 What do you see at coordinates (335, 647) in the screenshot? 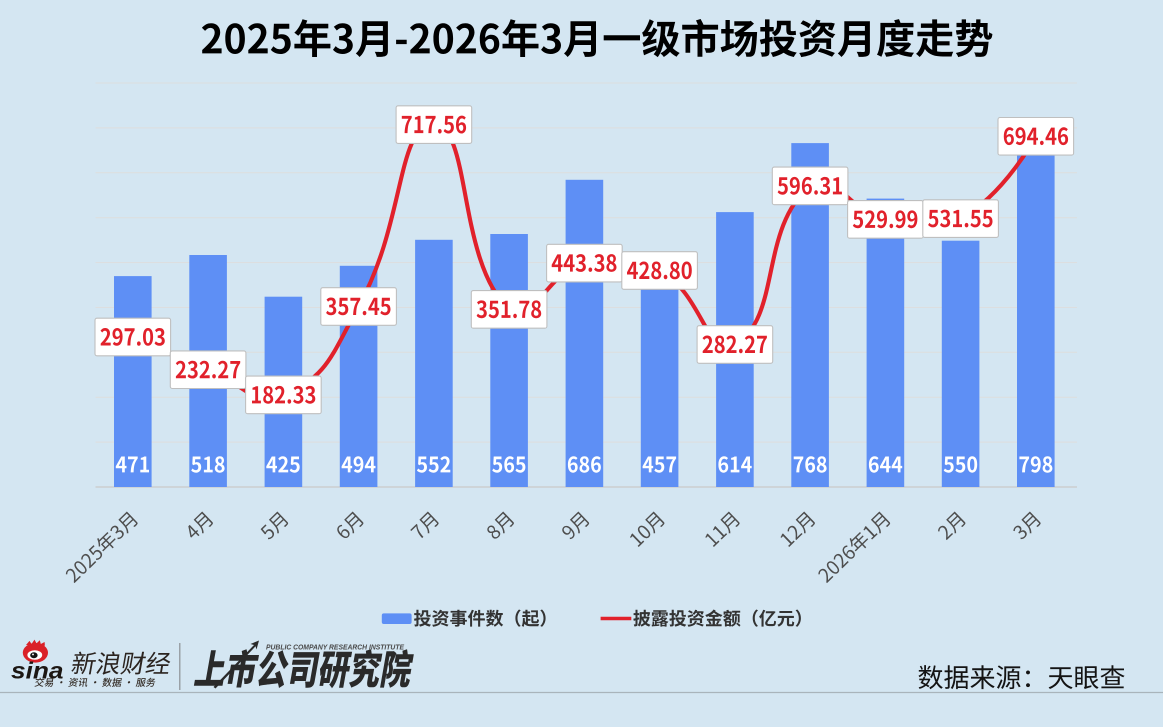
I see `svg-text:PUBLIC COMPANY RESEARCH INSTIT: PUBLIC COMPANY RESEARCH INSTITUTE` at bounding box center [335, 647].